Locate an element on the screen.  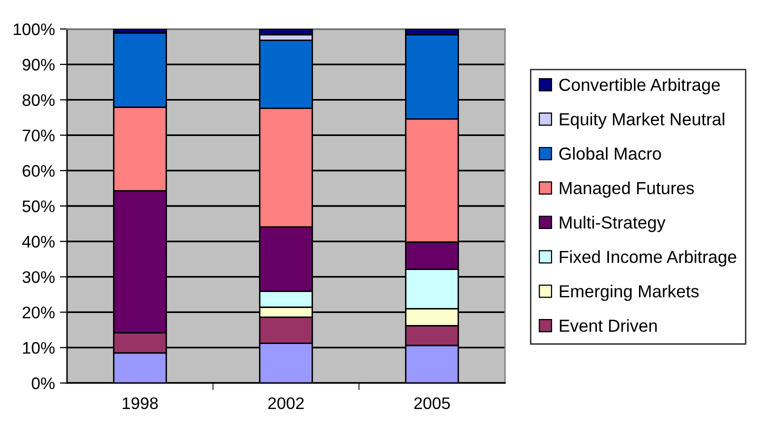
y-tick-label: 100% is located at coordinates (34, 29).